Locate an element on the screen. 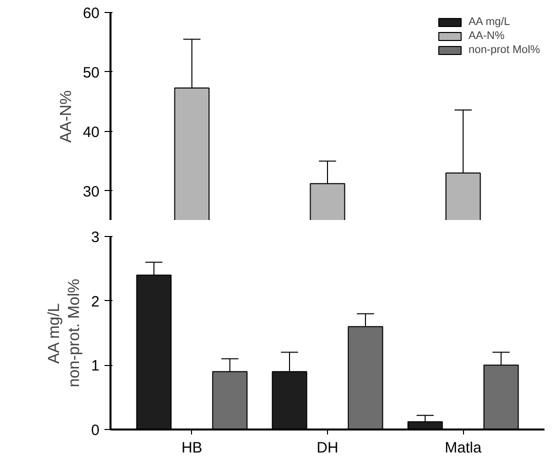 The width and height of the screenshot is (554, 466). y-tick-label: 60 is located at coordinates (91, 13).